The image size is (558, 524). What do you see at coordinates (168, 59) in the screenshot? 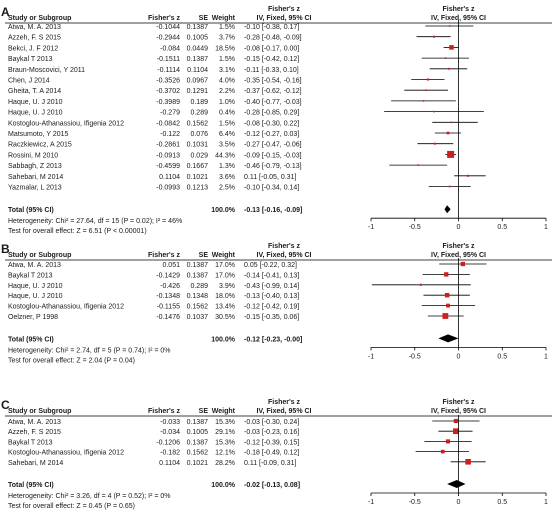
I see `study-z: -0.1511` at bounding box center [168, 59].